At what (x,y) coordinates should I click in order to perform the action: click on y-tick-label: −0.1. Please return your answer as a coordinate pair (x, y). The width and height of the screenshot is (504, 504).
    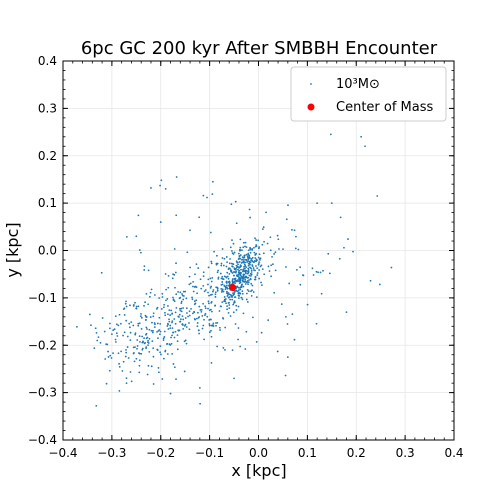
    Looking at the image, I should click on (42, 298).